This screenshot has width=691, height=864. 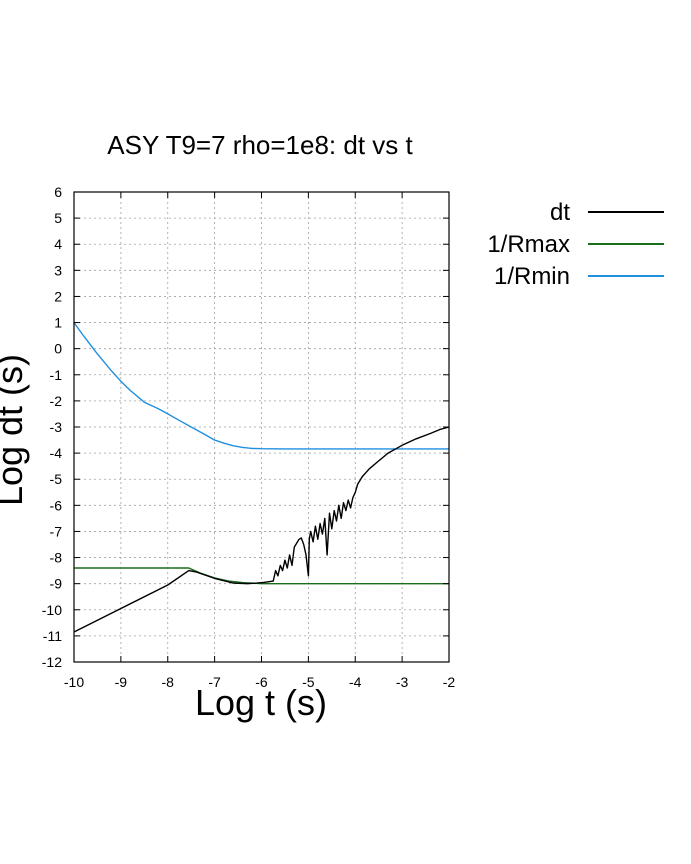 I want to click on x-tick-label: -6, so click(x=261, y=682).